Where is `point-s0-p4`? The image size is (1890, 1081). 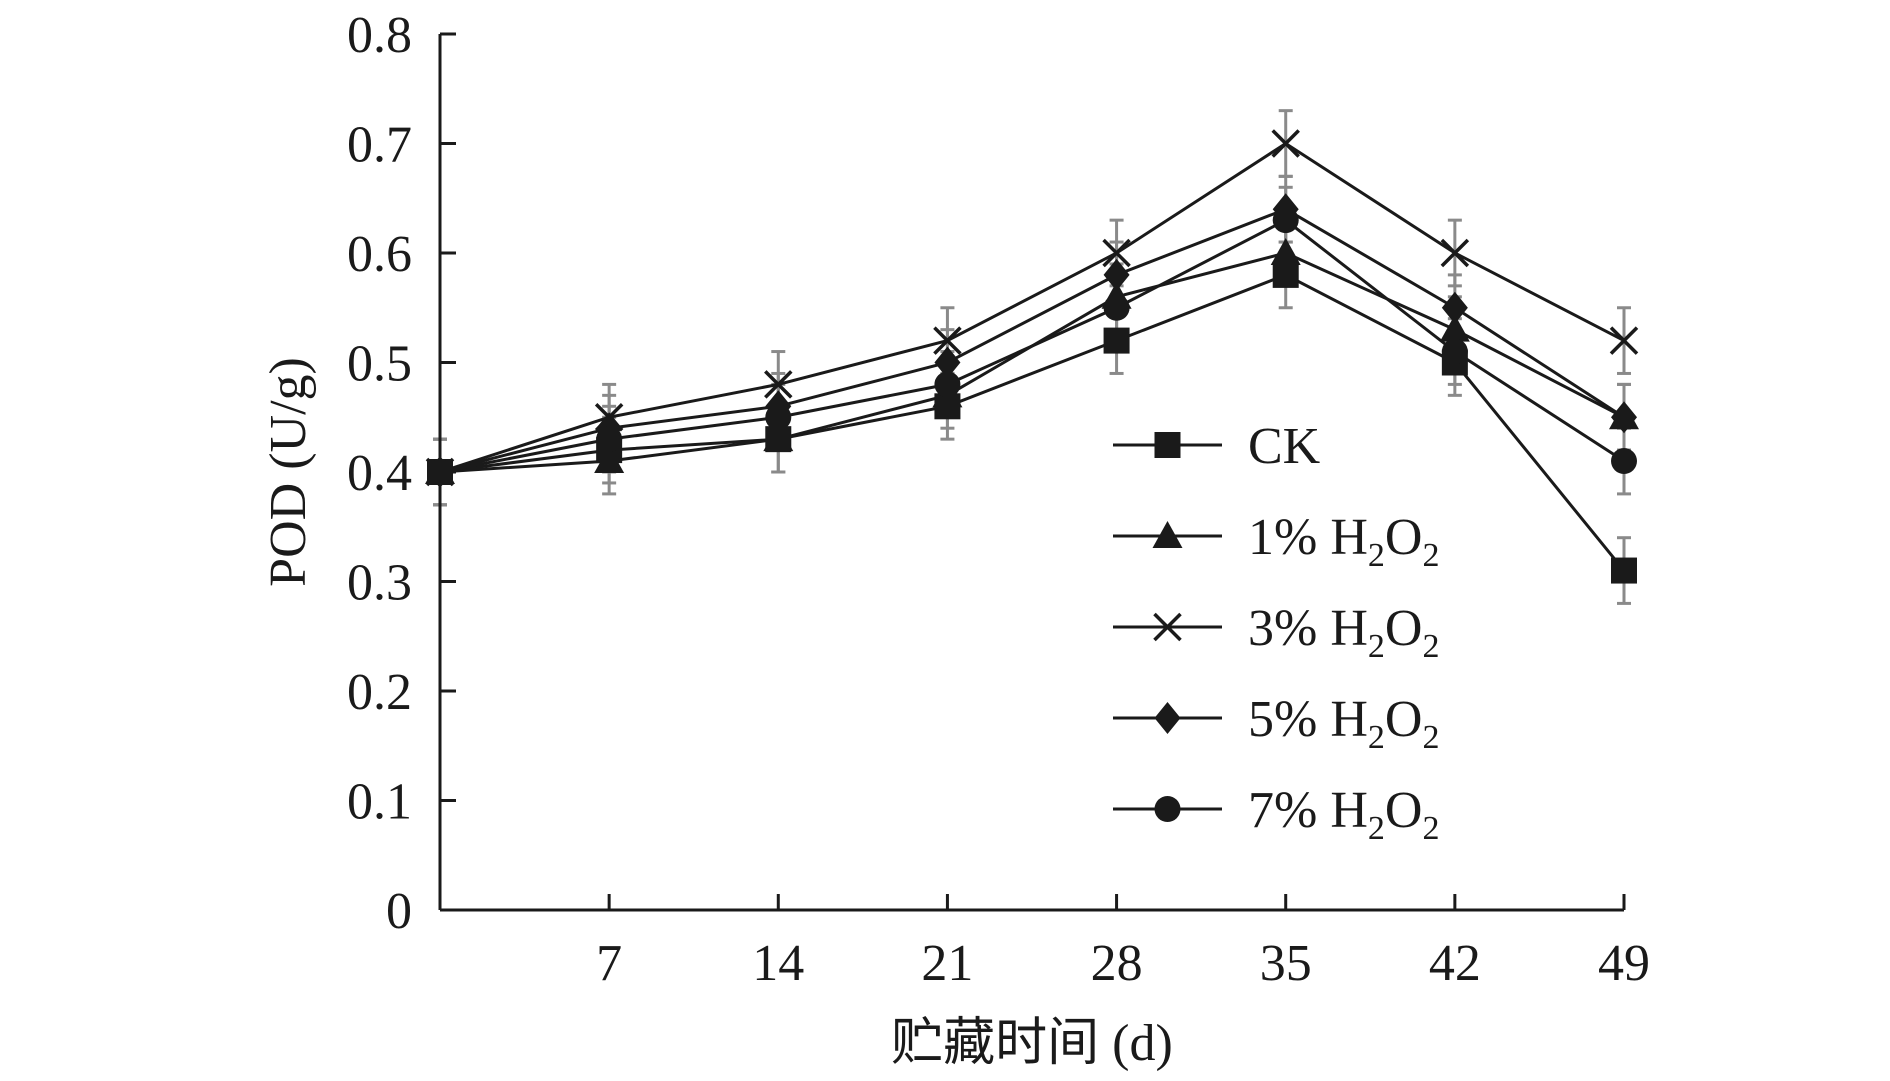
point-s0-p4 is located at coordinates (1116, 340).